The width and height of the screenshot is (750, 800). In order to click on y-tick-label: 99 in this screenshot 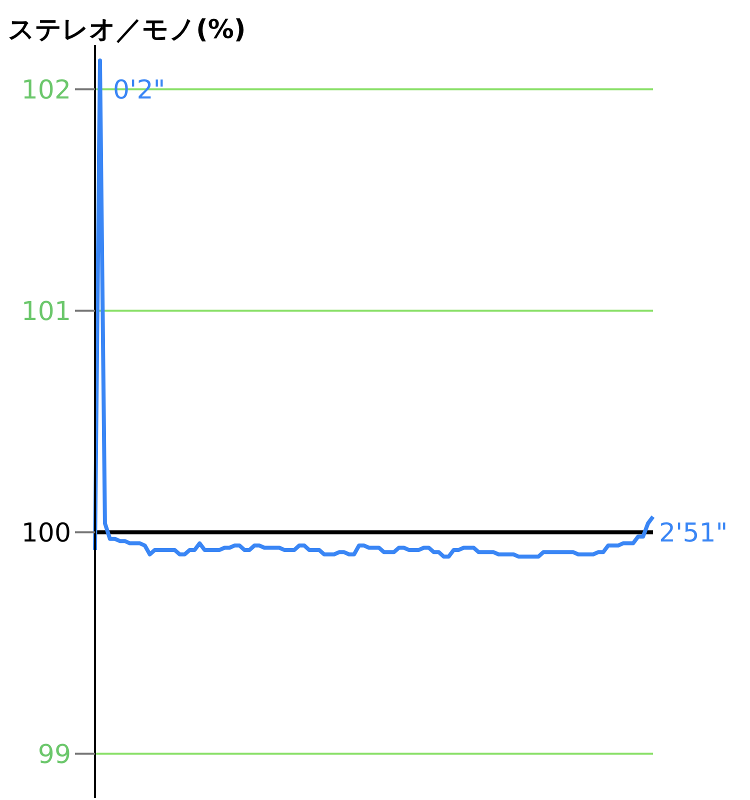, I will do `click(54, 755)`.